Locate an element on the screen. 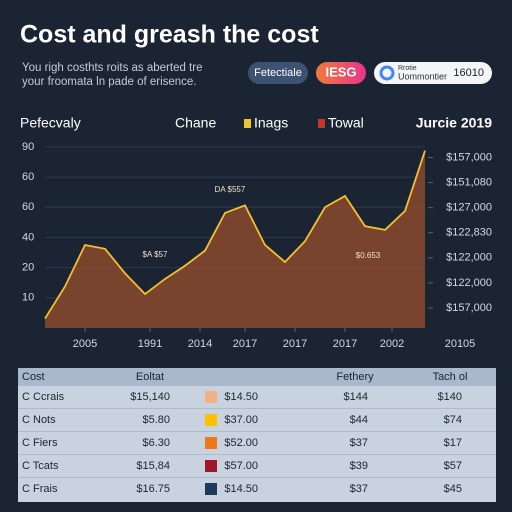 The width and height of the screenshot is (512, 512). subtitle: your froomata ln pade of erisence. is located at coordinates (109, 82).